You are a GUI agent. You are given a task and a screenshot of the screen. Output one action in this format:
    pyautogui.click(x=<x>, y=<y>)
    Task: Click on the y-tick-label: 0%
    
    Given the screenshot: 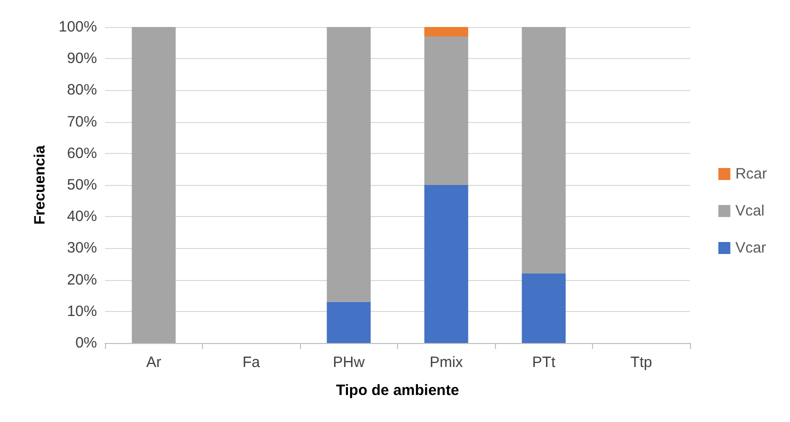 What is the action you would take?
    pyautogui.click(x=86, y=343)
    